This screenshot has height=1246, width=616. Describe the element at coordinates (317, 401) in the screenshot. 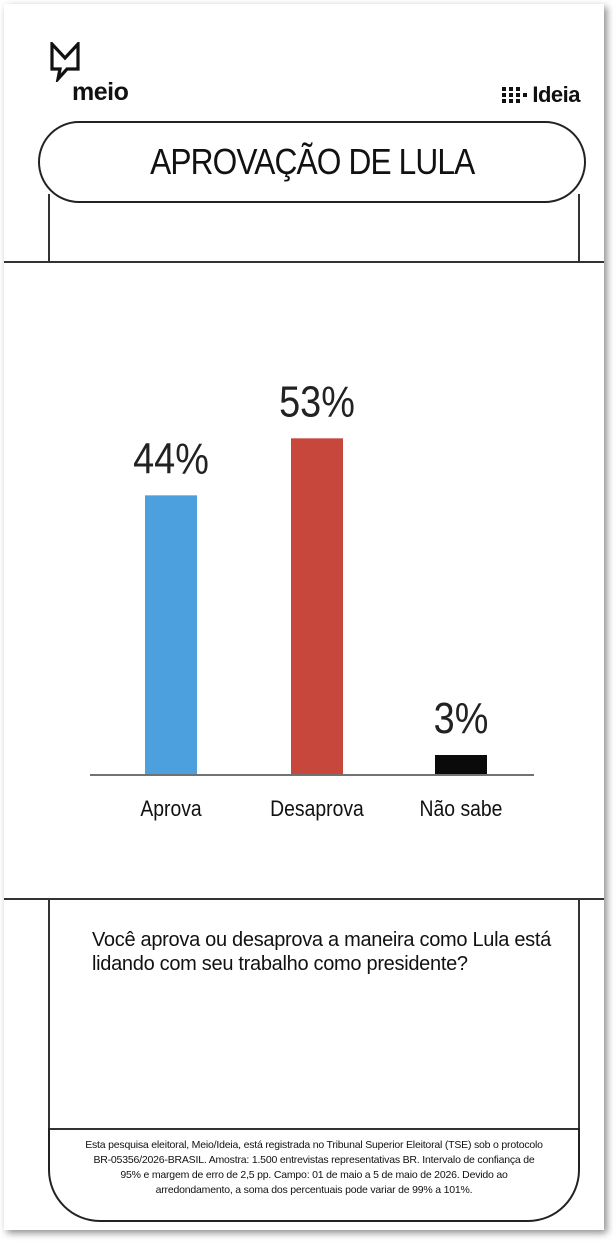

I see `value-label-1: 53%` at that location.